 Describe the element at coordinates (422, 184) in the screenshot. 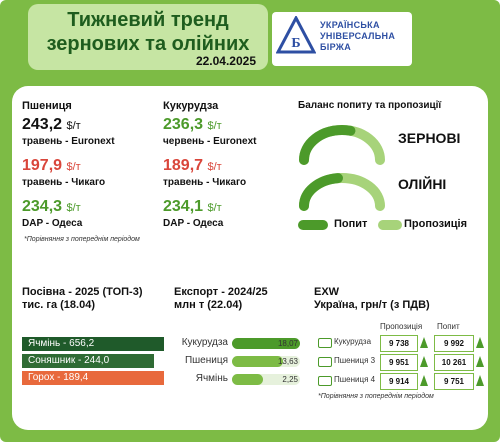

I see `oilseeds-label: ОЛІЙНІ` at that location.